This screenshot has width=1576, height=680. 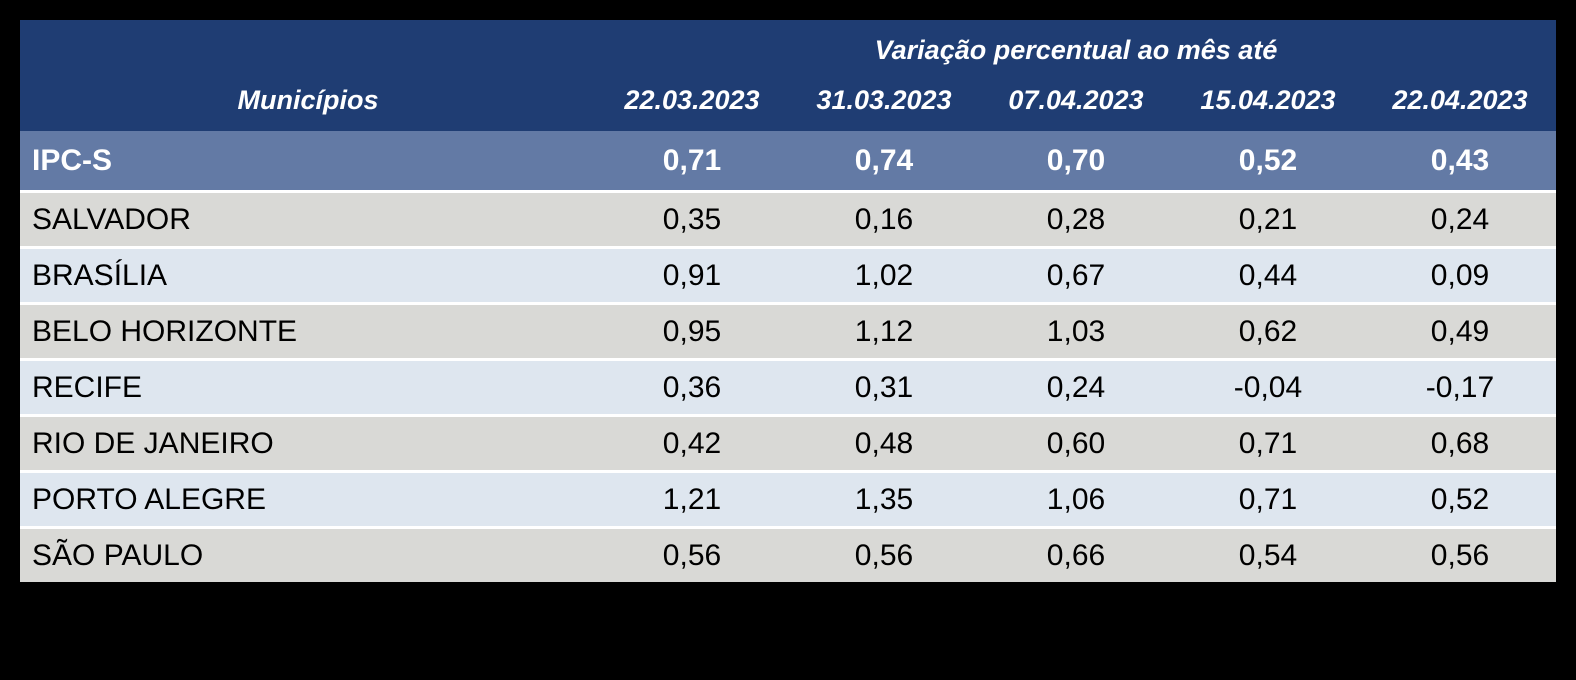 What do you see at coordinates (1076, 443) in the screenshot?
I see `cell-value: 0,60` at bounding box center [1076, 443].